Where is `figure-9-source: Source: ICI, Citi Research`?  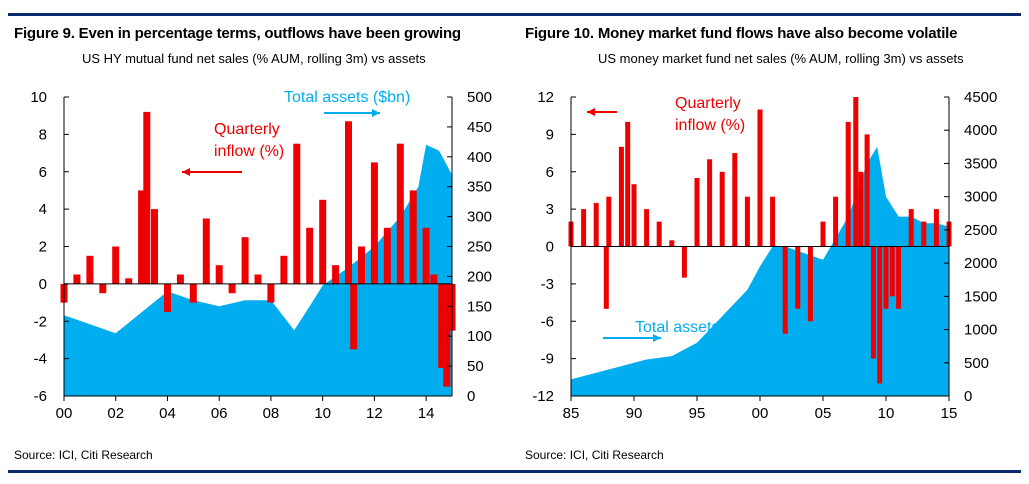 figure-9-source: Source: ICI, Citi Research is located at coordinates (83, 455).